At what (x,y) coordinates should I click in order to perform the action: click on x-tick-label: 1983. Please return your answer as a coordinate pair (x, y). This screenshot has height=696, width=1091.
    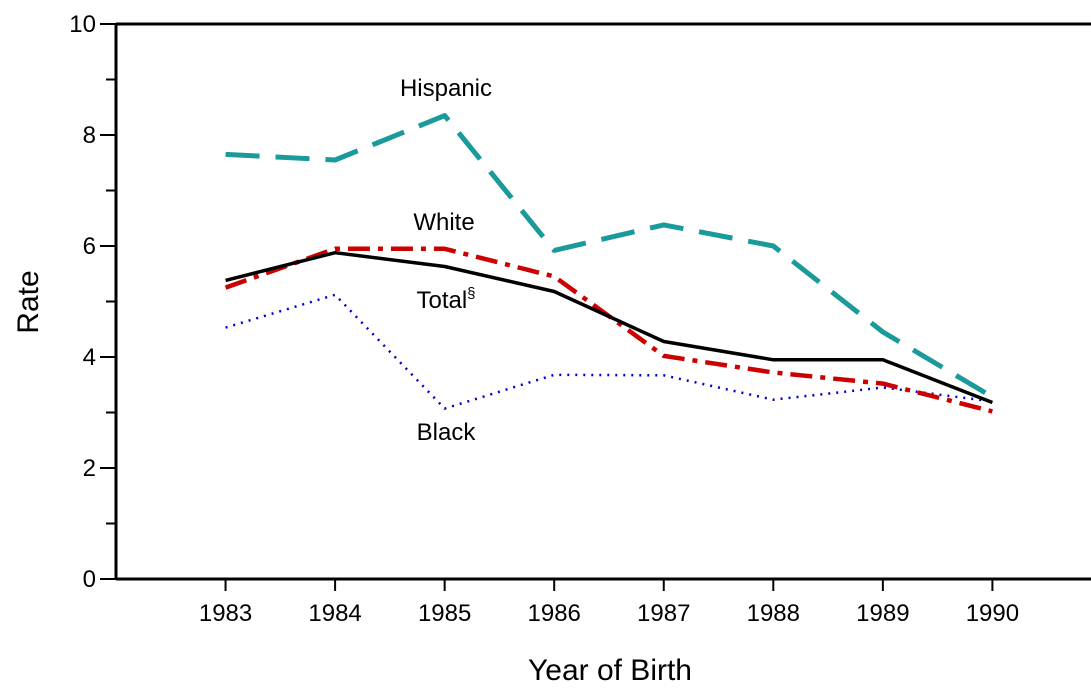
    Looking at the image, I should click on (225, 613).